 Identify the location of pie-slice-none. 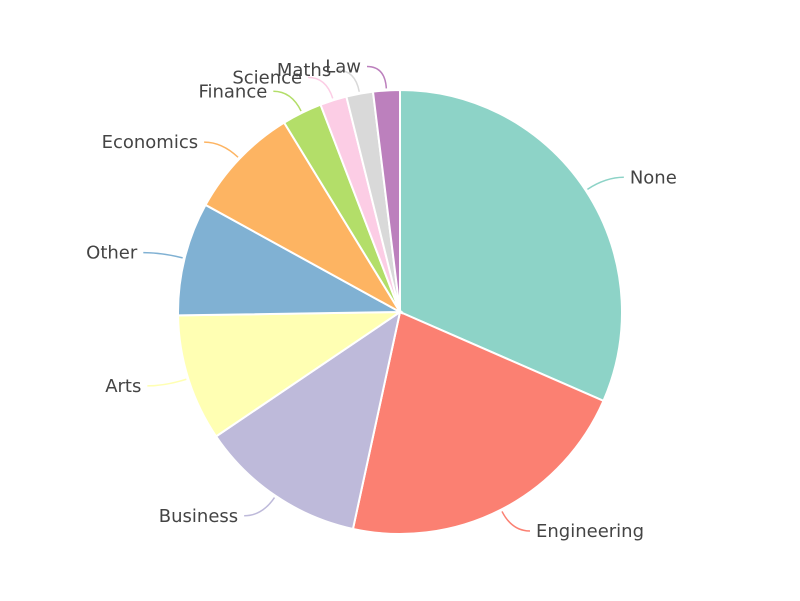
(511, 245).